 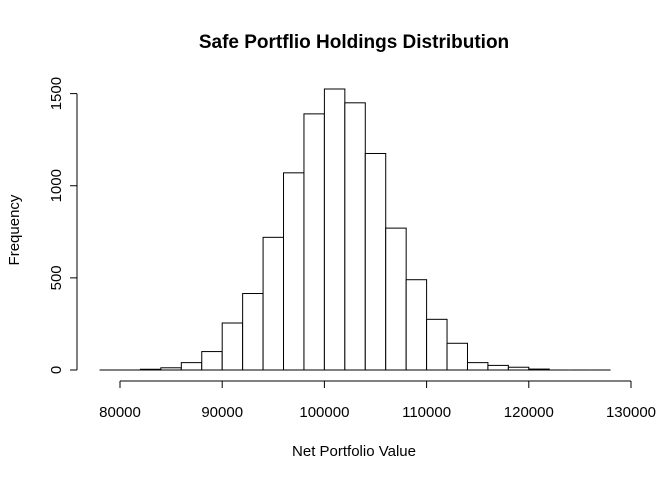 What do you see at coordinates (14, 229) in the screenshot?
I see `y-axis-label: Frequency` at bounding box center [14, 229].